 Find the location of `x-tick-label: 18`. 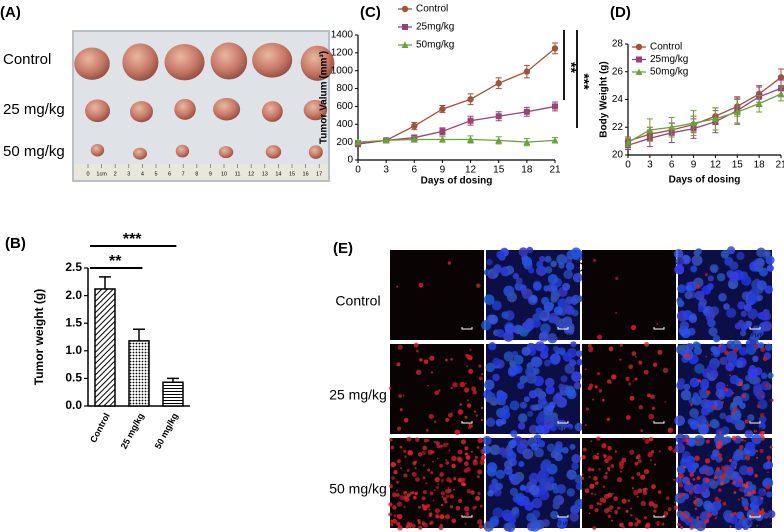

x-tick-label: 18 is located at coordinates (760, 165).